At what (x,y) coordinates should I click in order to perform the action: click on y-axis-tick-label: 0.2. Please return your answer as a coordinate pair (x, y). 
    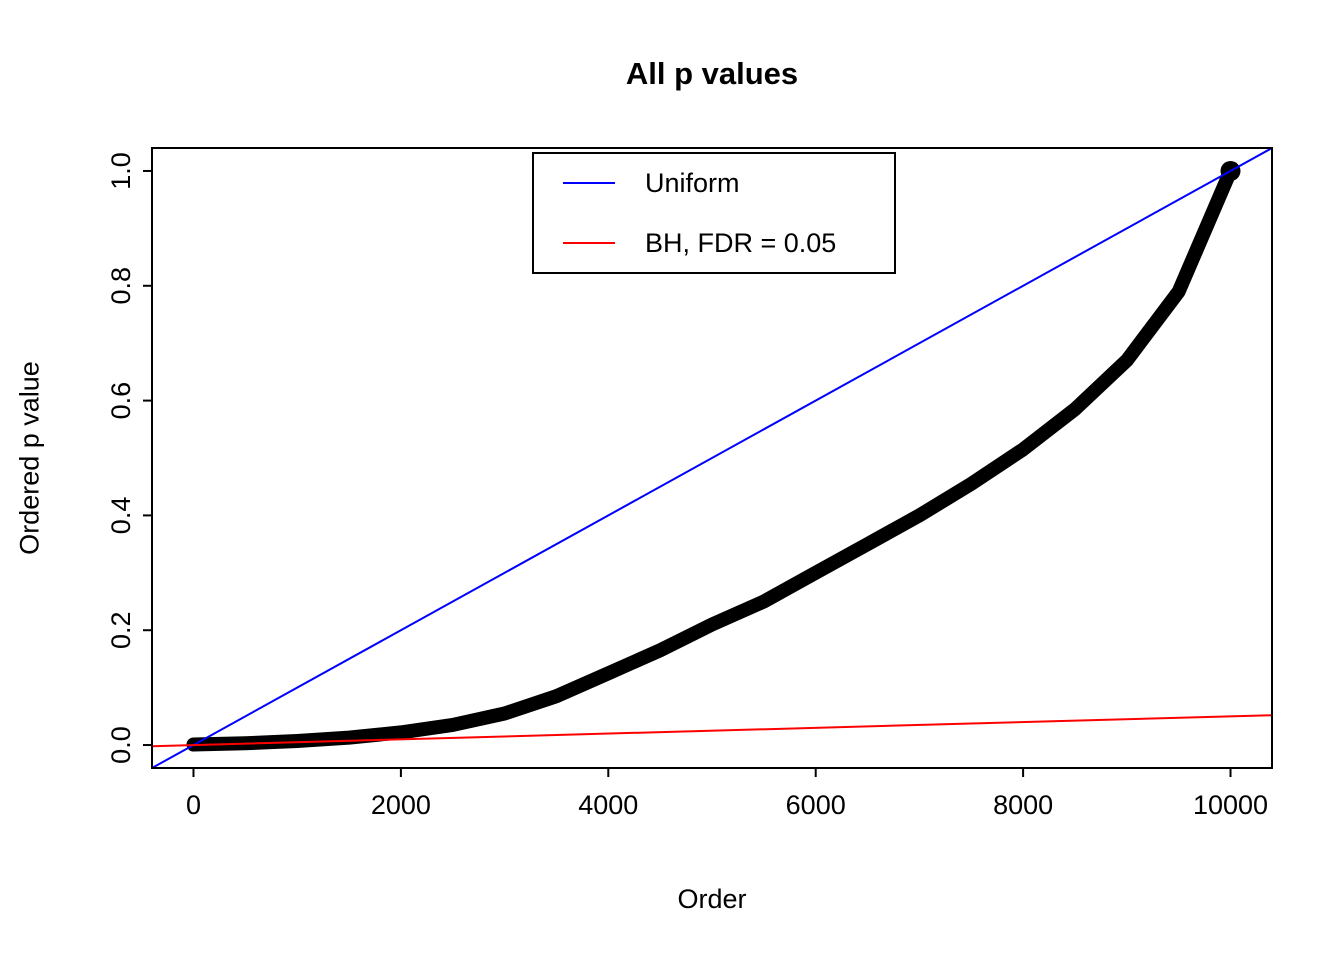
    Looking at the image, I should click on (121, 630).